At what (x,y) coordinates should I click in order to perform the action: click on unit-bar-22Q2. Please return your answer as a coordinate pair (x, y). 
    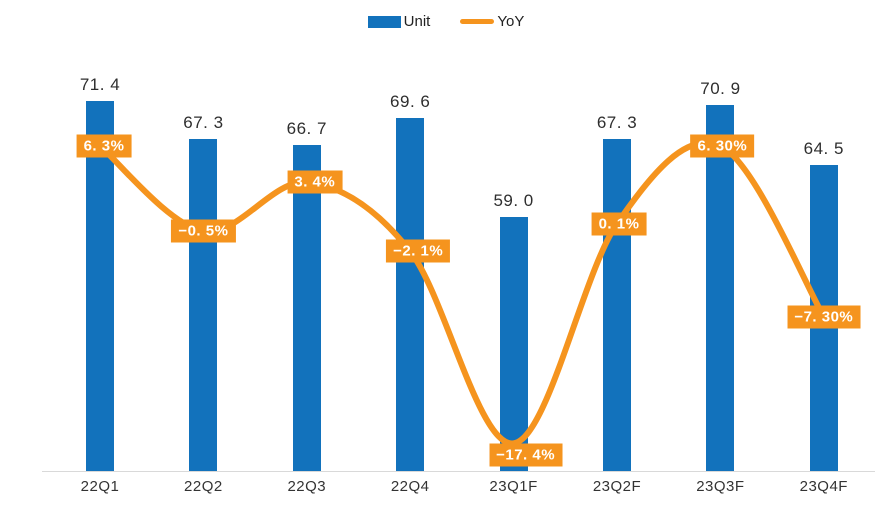
    Looking at the image, I should click on (203, 305).